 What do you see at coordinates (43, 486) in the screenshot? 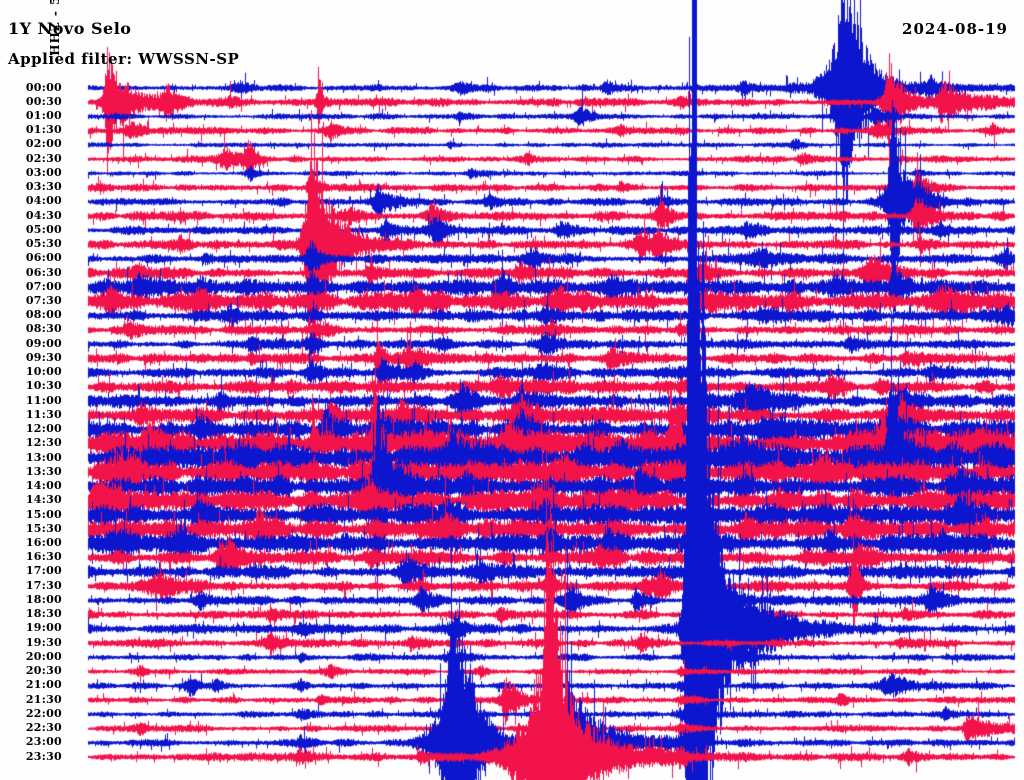
I see `time-label: 14:00` at bounding box center [43, 486].